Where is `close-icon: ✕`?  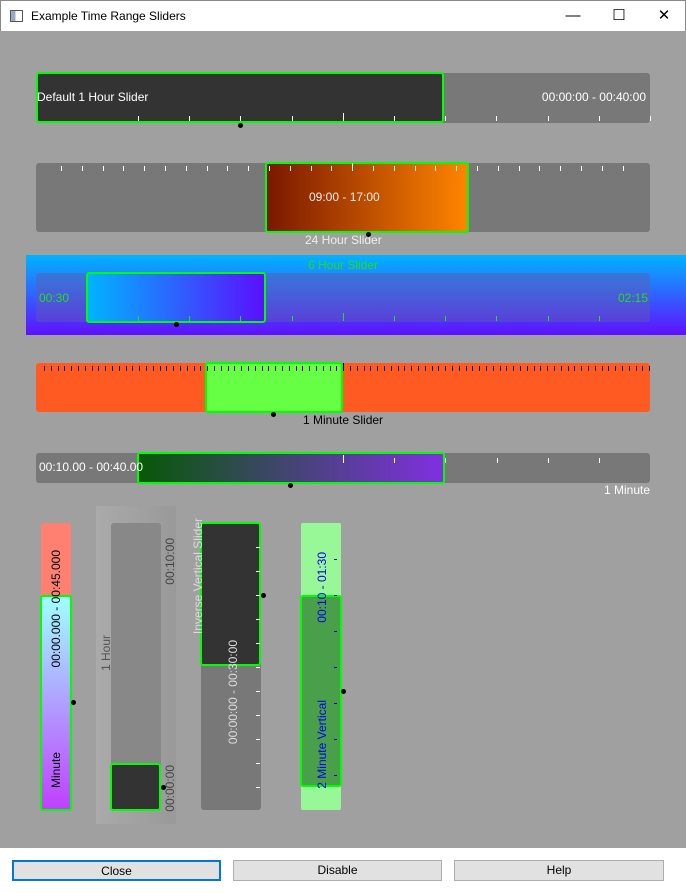
close-icon: ✕ is located at coordinates (664, 15).